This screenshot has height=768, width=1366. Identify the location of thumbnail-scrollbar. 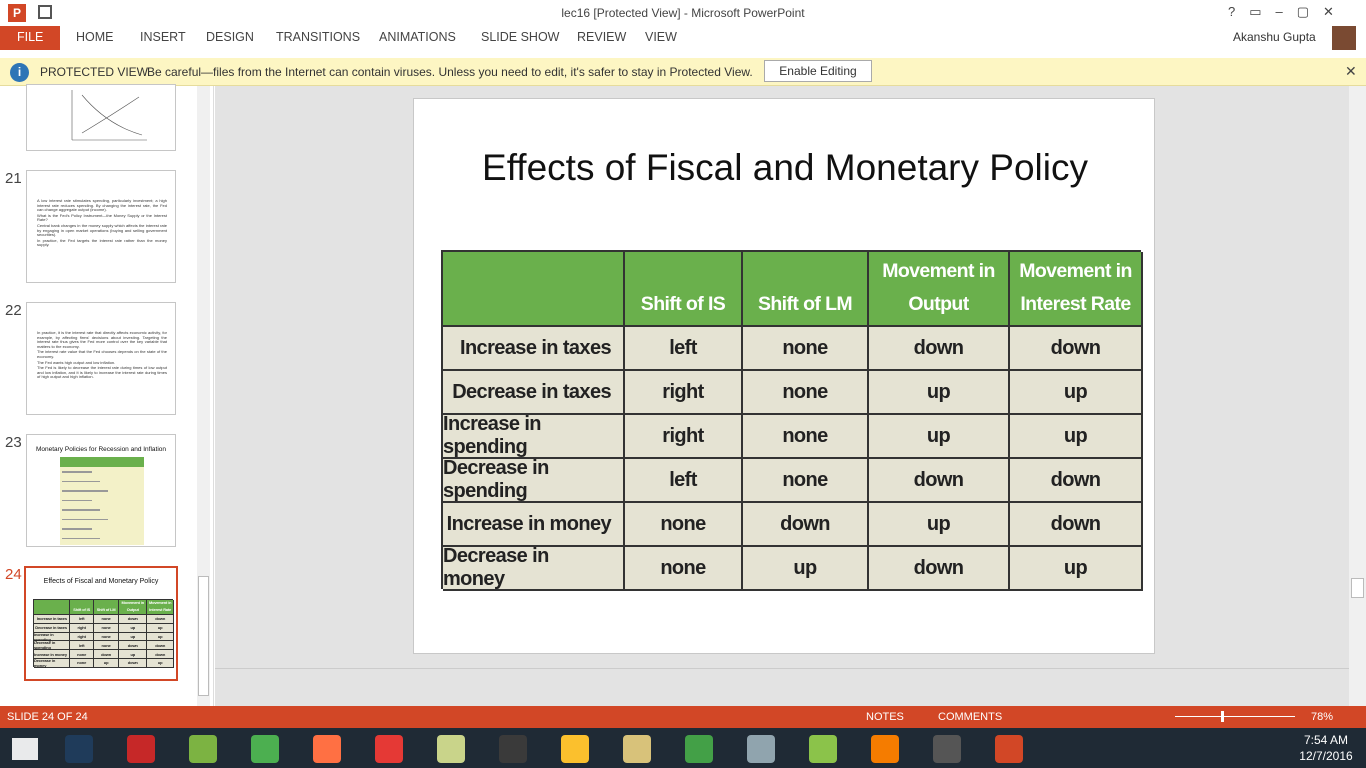
(203, 396).